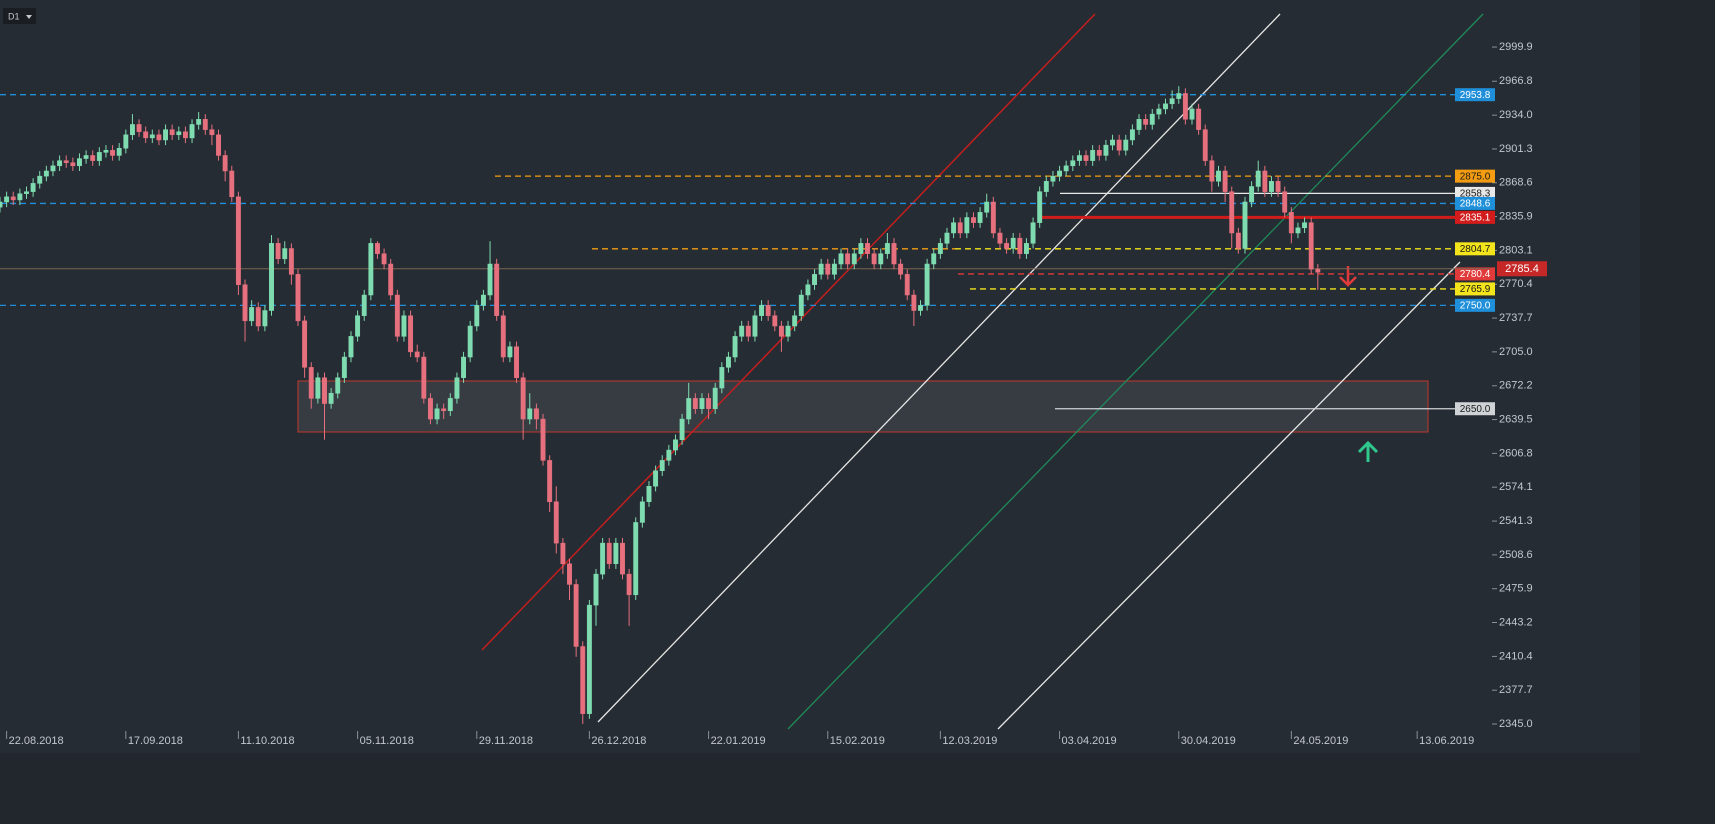  I want to click on y-tick-label: 2803.1, so click(1516, 250).